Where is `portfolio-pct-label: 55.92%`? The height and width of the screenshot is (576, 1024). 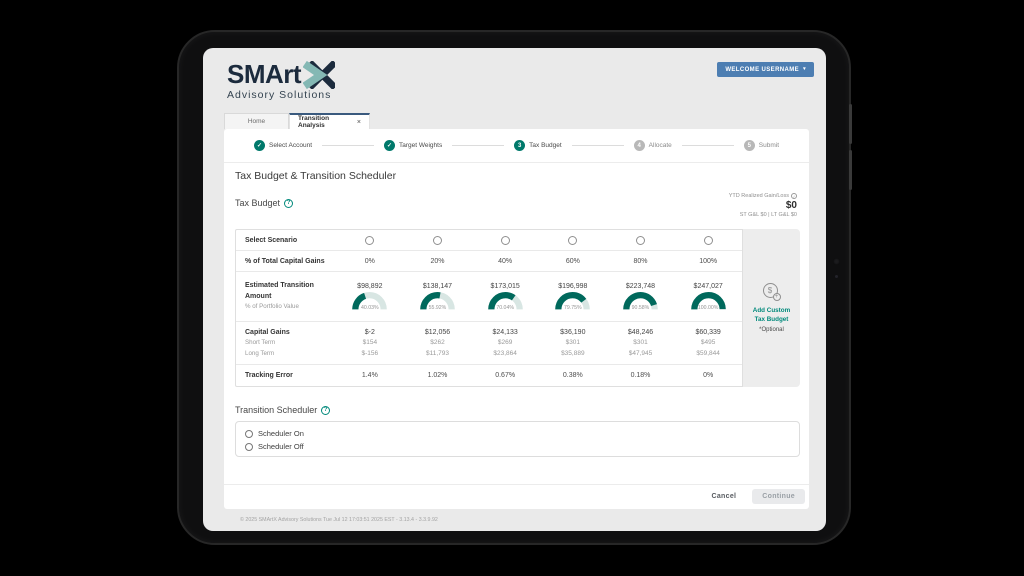
portfolio-pct-label: 55.92% is located at coordinates (437, 307).